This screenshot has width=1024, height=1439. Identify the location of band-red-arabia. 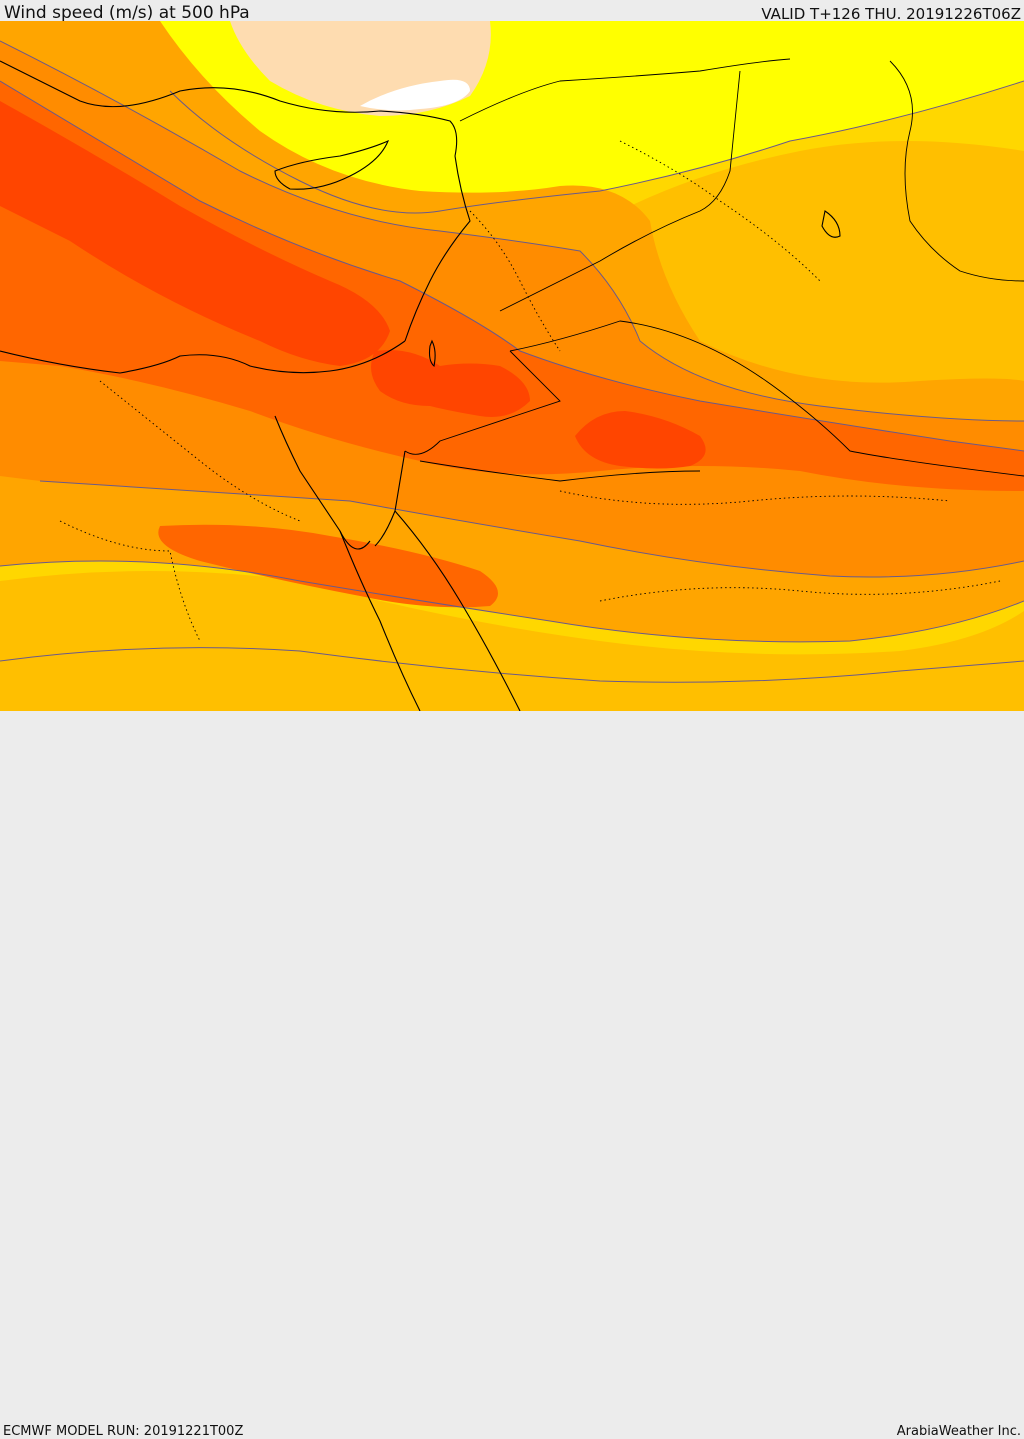
(640, 440).